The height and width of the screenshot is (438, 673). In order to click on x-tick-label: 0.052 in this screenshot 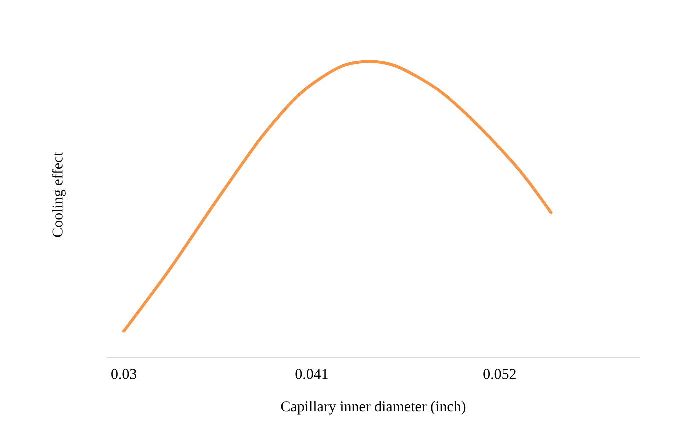, I will do `click(500, 374)`.